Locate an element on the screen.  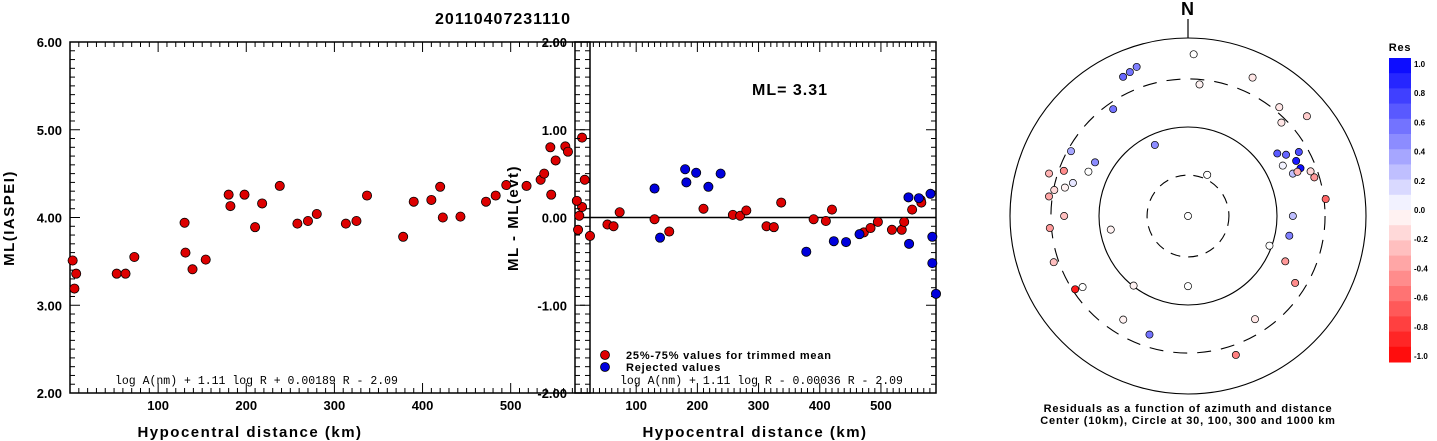
station-points is located at coordinates (1187, 204).